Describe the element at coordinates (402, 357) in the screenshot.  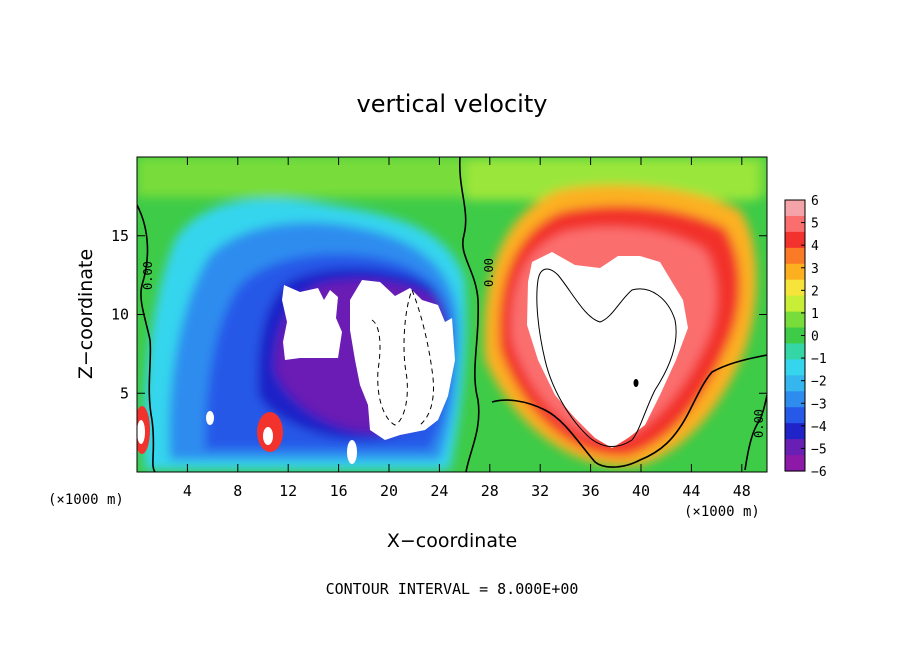
I see `negative-contour` at that location.